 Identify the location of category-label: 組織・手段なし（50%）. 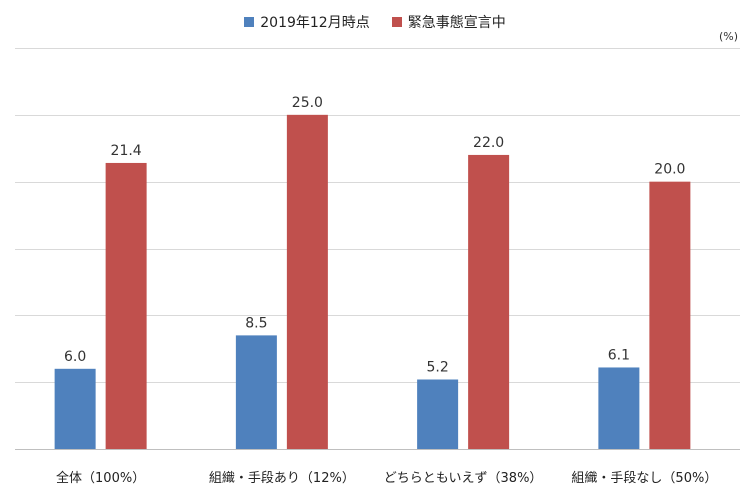
(644, 478).